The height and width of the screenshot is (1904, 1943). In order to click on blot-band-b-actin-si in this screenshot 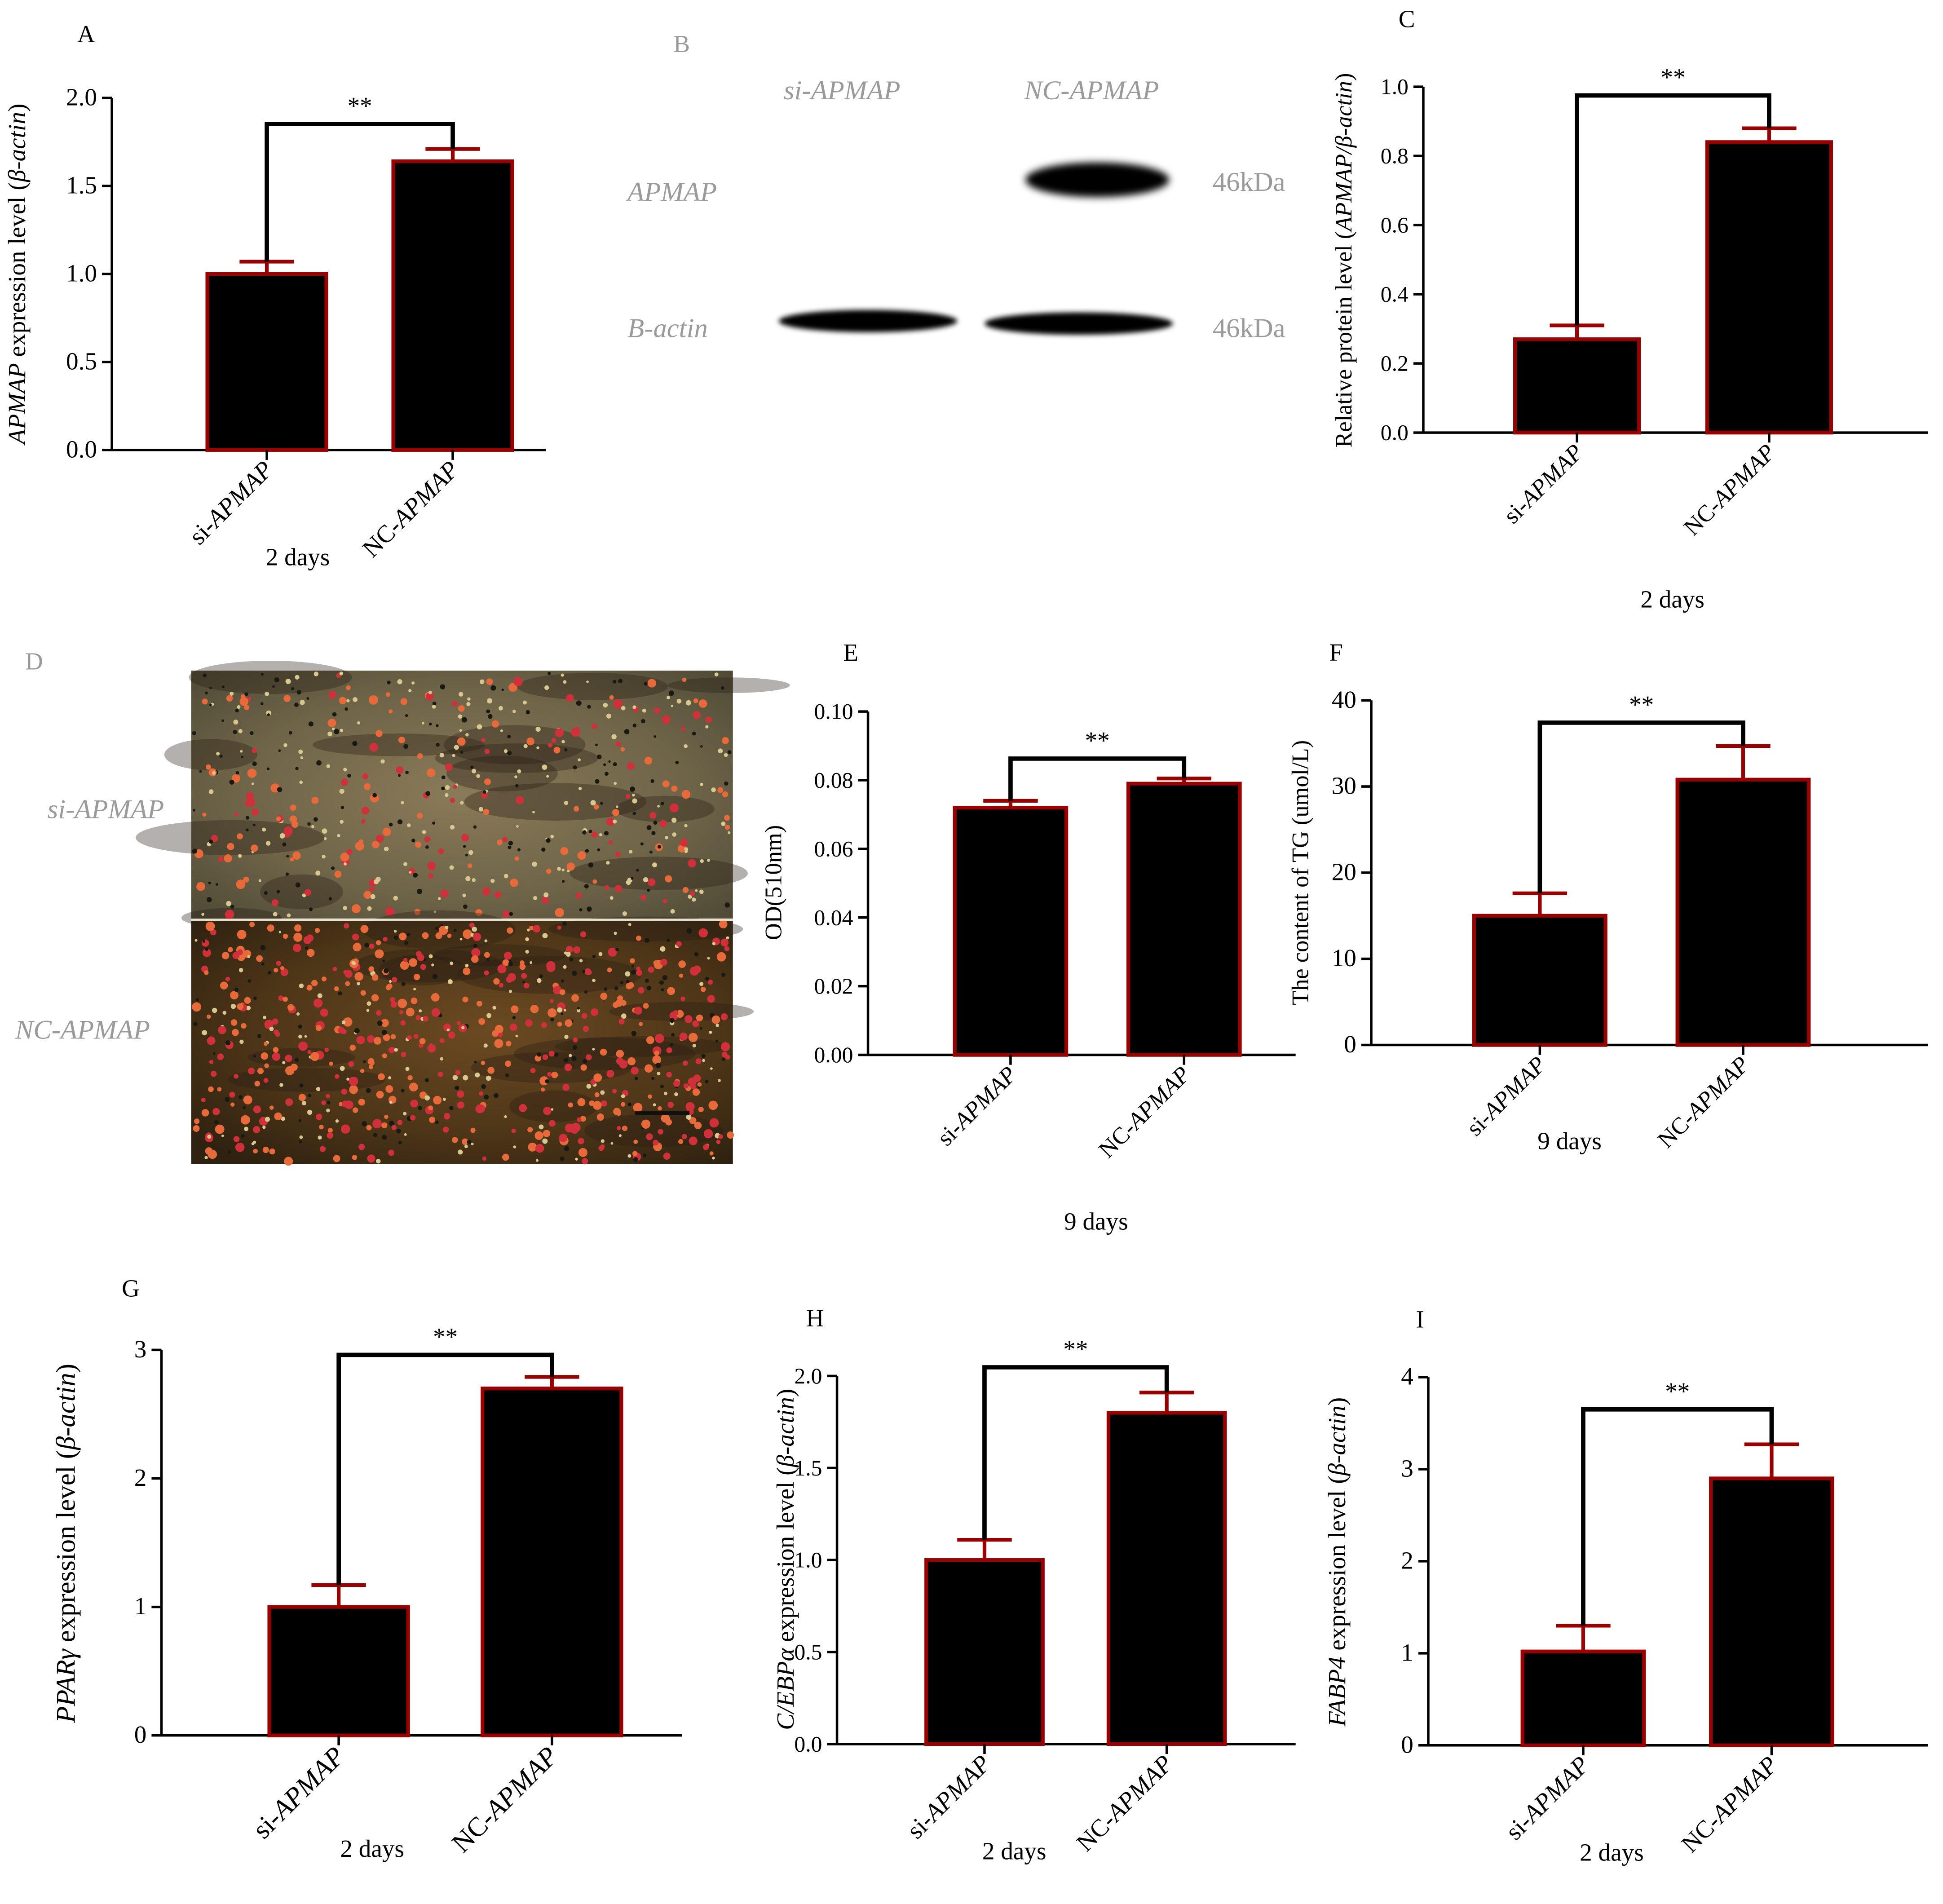, I will do `click(868, 320)`.